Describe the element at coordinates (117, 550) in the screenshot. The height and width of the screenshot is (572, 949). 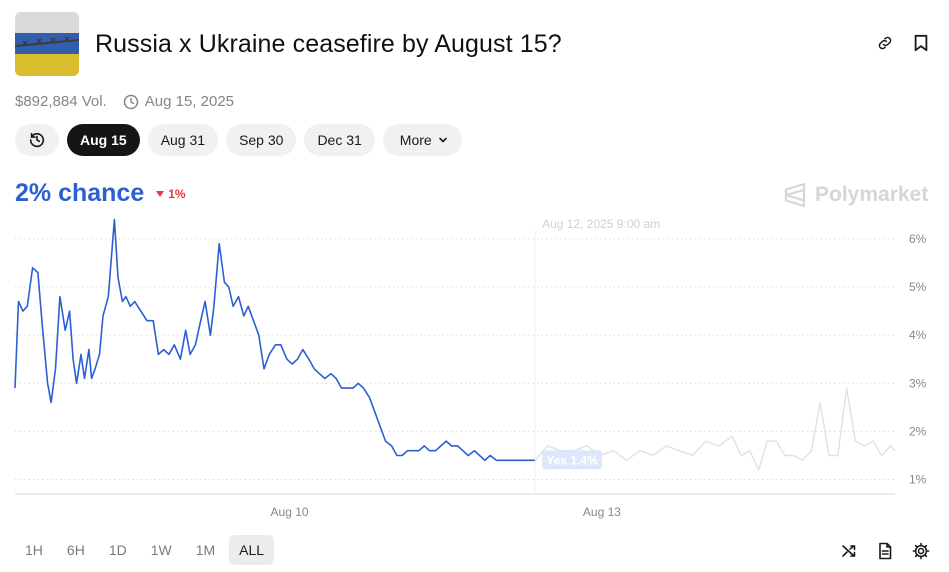
I see `range-1d: 1D` at that location.